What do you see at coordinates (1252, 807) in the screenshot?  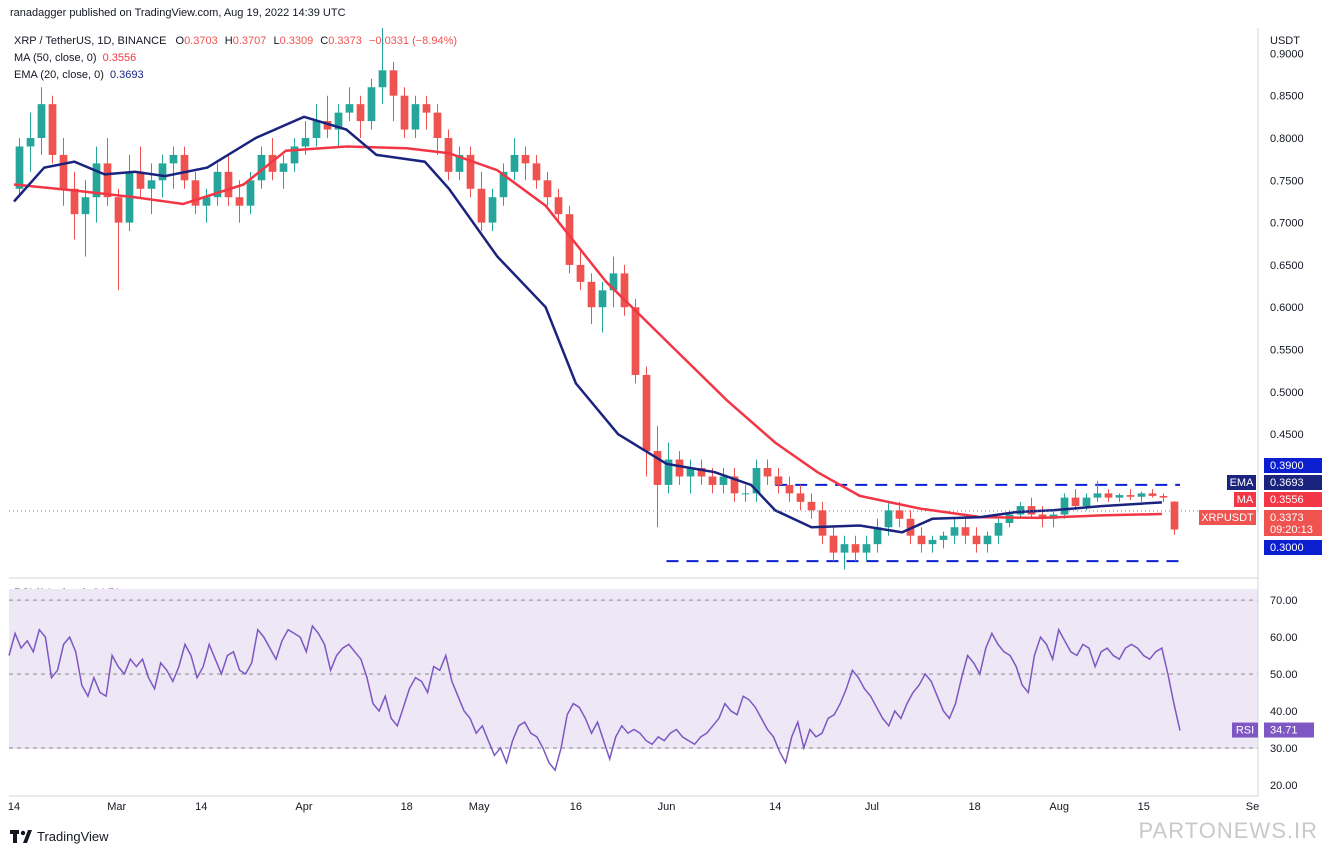 I see `time-tick-label: Se` at bounding box center [1252, 807].